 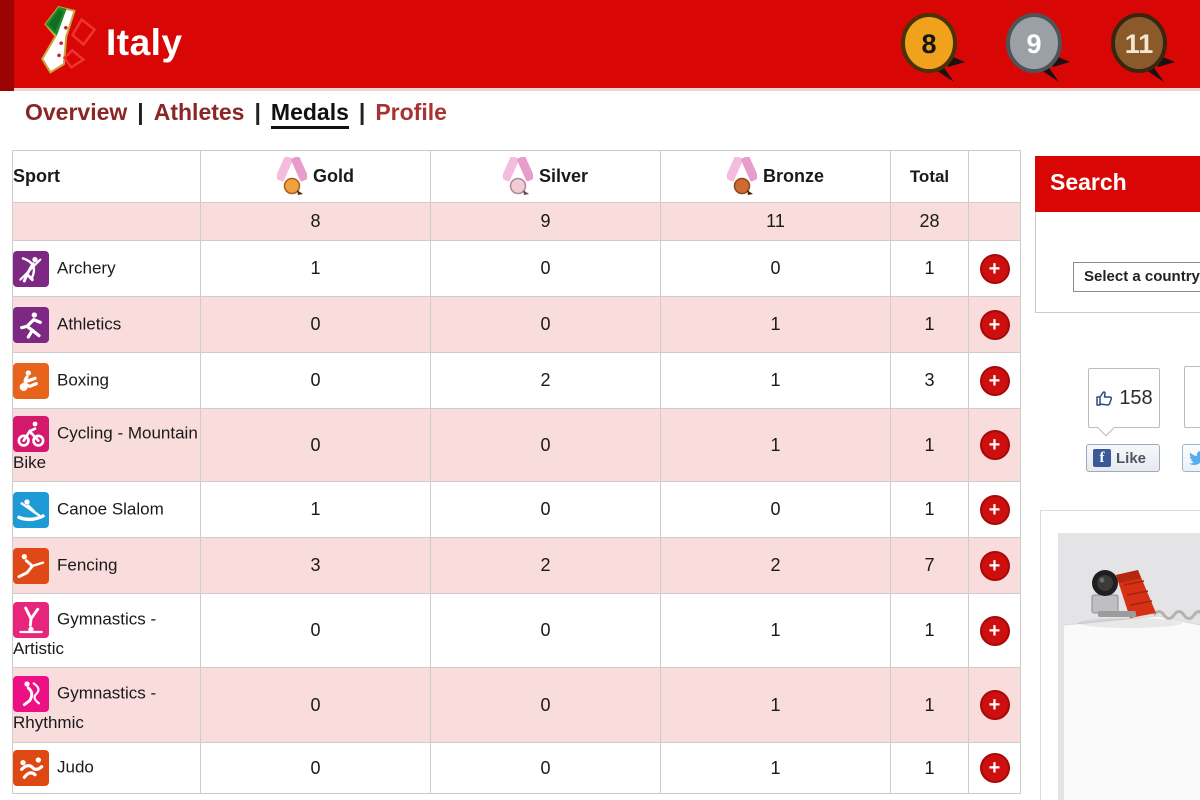 I want to click on nav-athletes-link: Athletes, so click(x=199, y=112).